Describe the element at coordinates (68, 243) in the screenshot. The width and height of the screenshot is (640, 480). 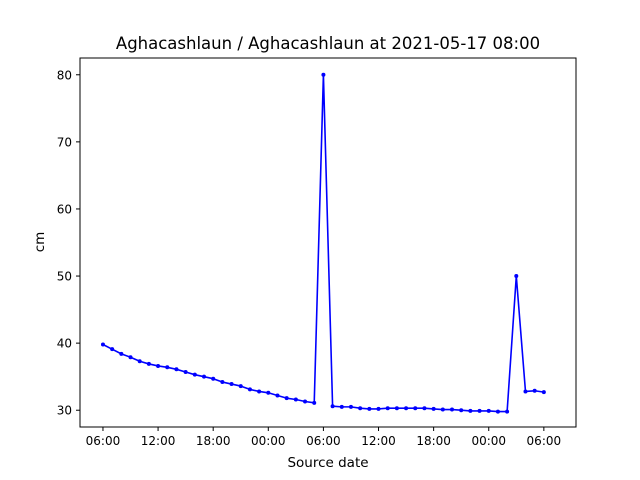
I see `y-axis: 30 40 50 60 70 80` at that location.